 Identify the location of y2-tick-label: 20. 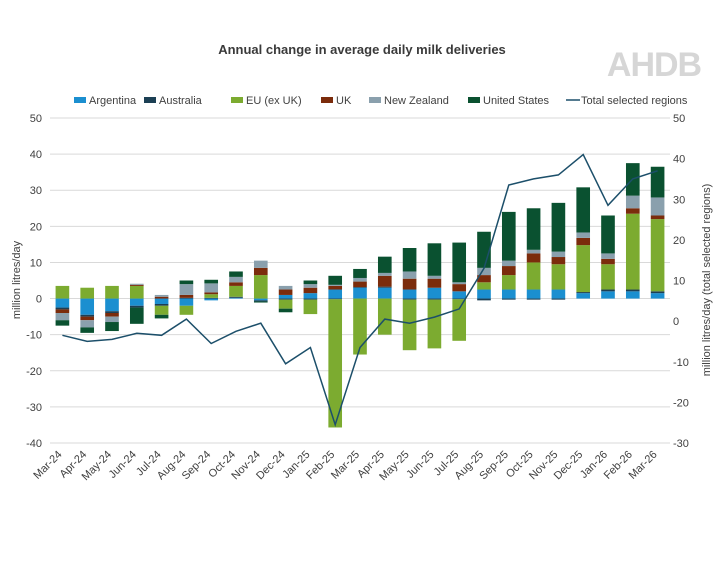
(679, 241).